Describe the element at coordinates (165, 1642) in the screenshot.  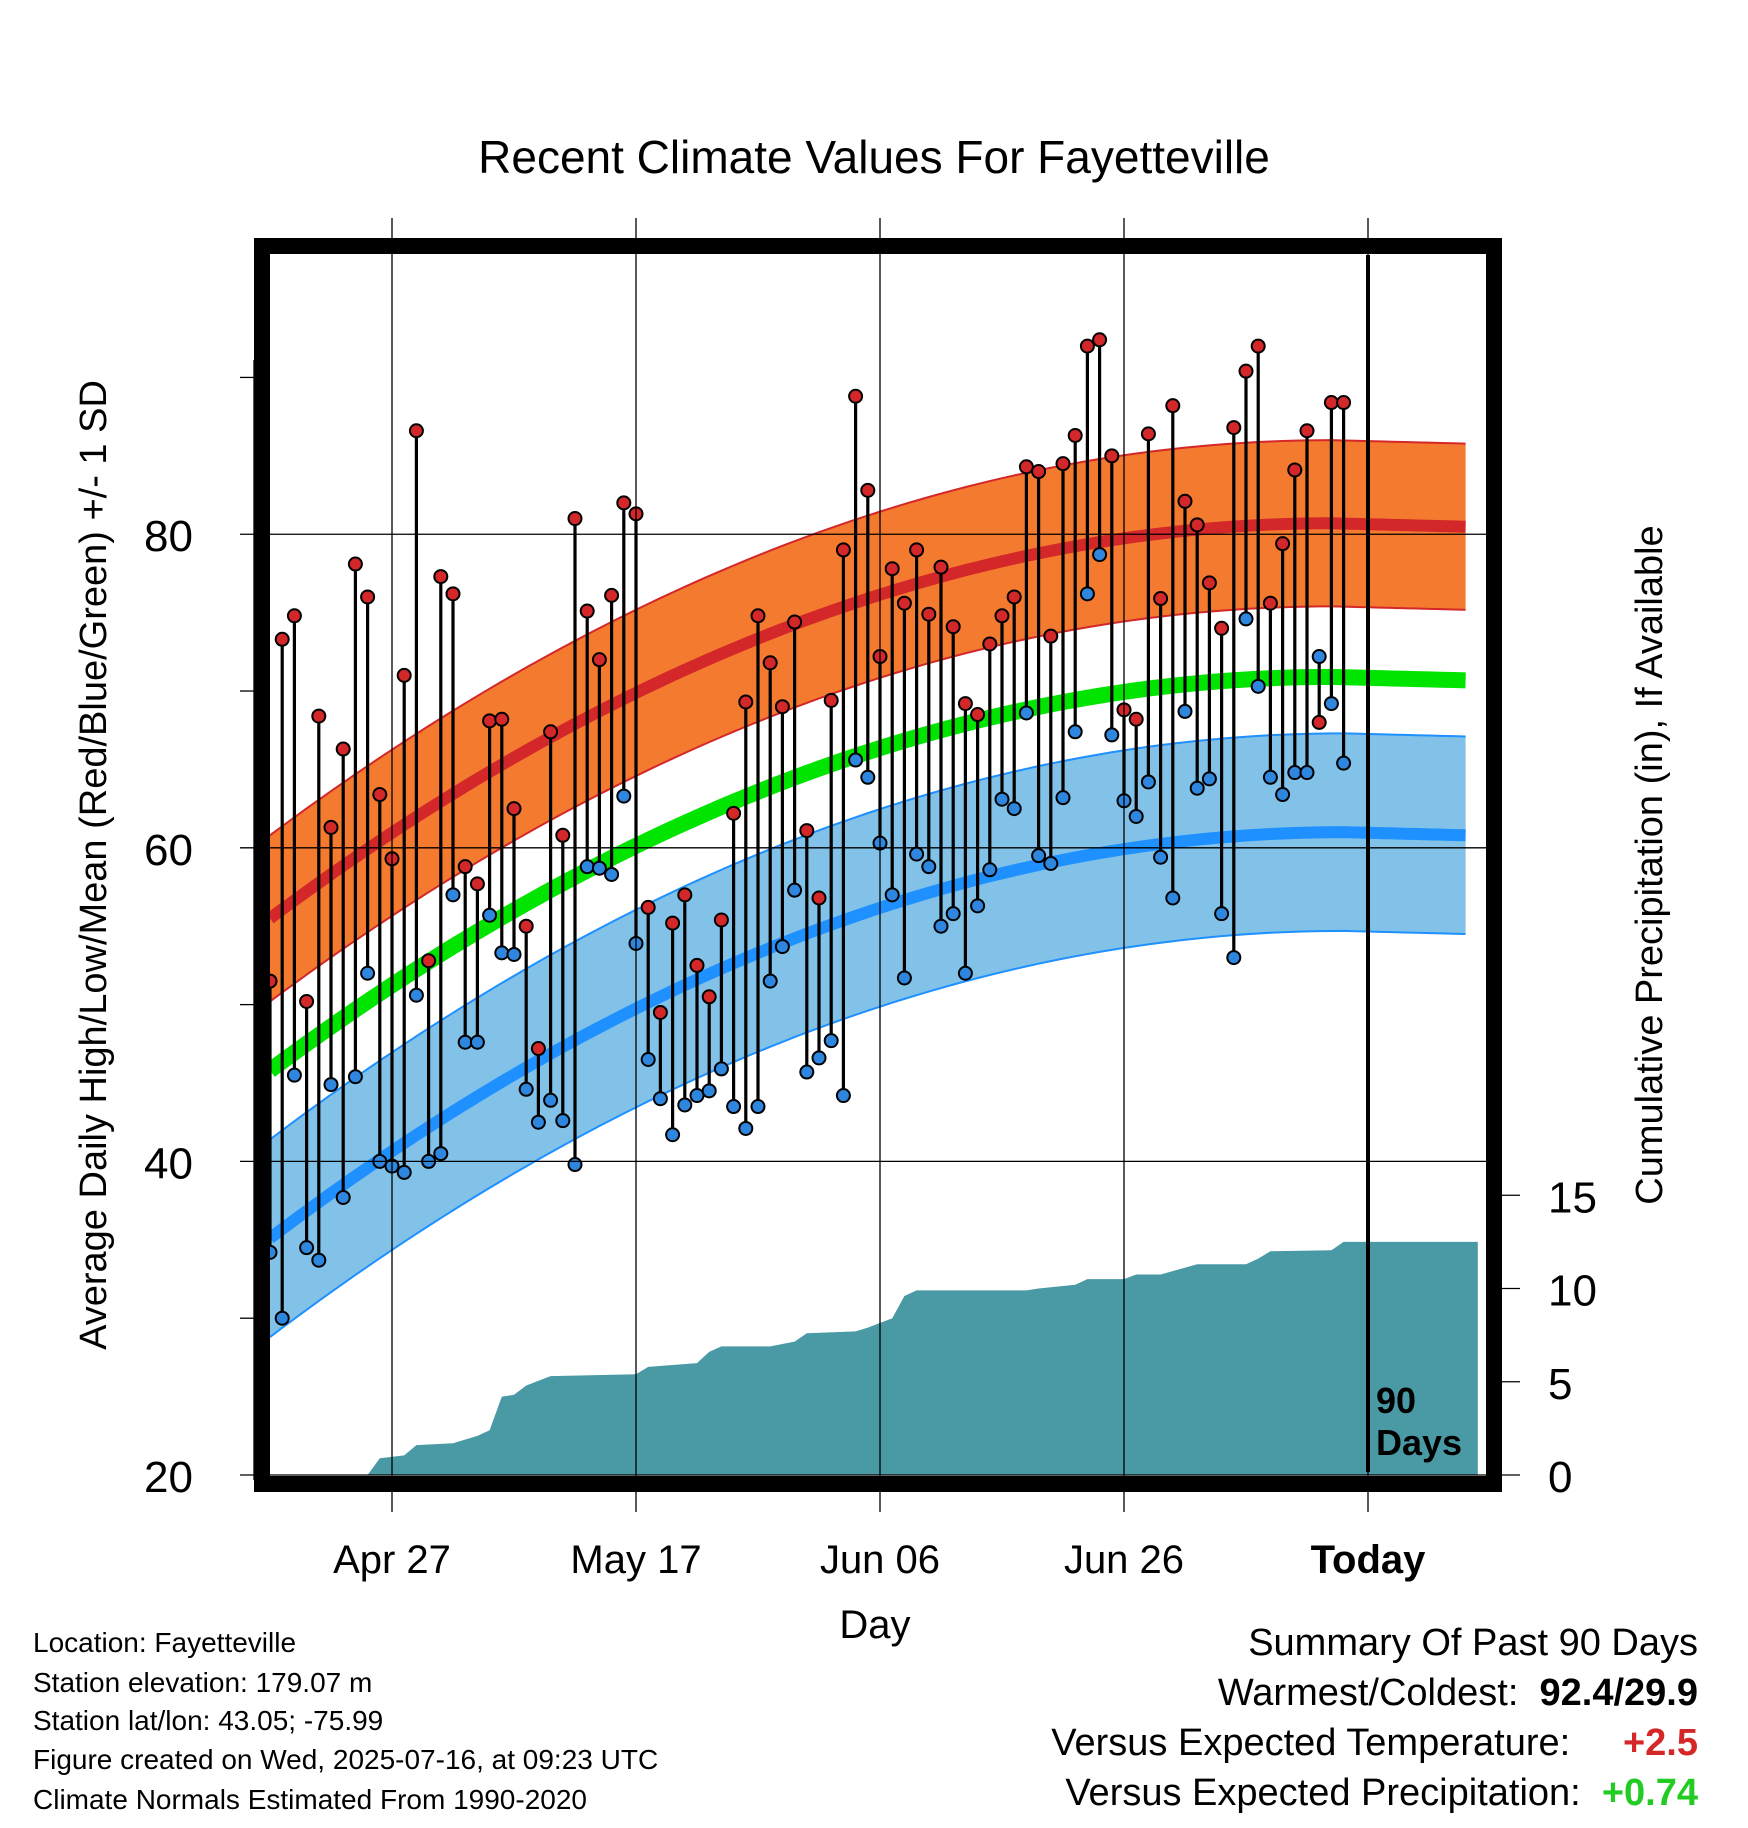
I see `location-text: Location: Fayetteville` at that location.